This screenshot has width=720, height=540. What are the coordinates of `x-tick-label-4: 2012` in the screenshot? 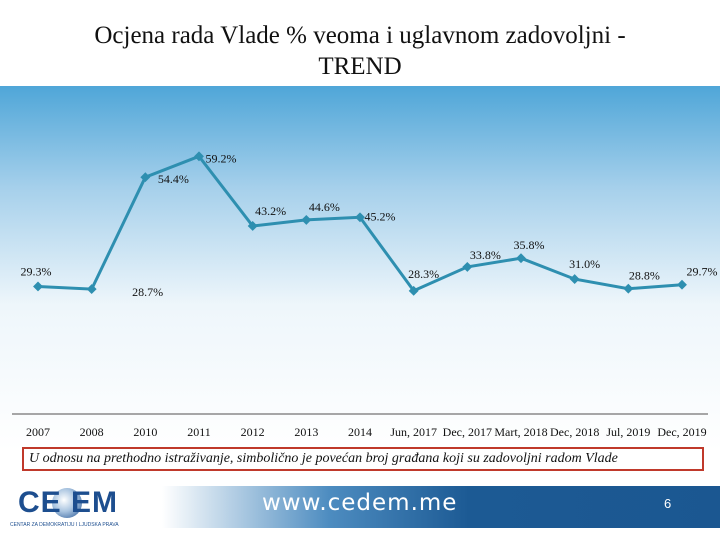 It's located at (253, 432).